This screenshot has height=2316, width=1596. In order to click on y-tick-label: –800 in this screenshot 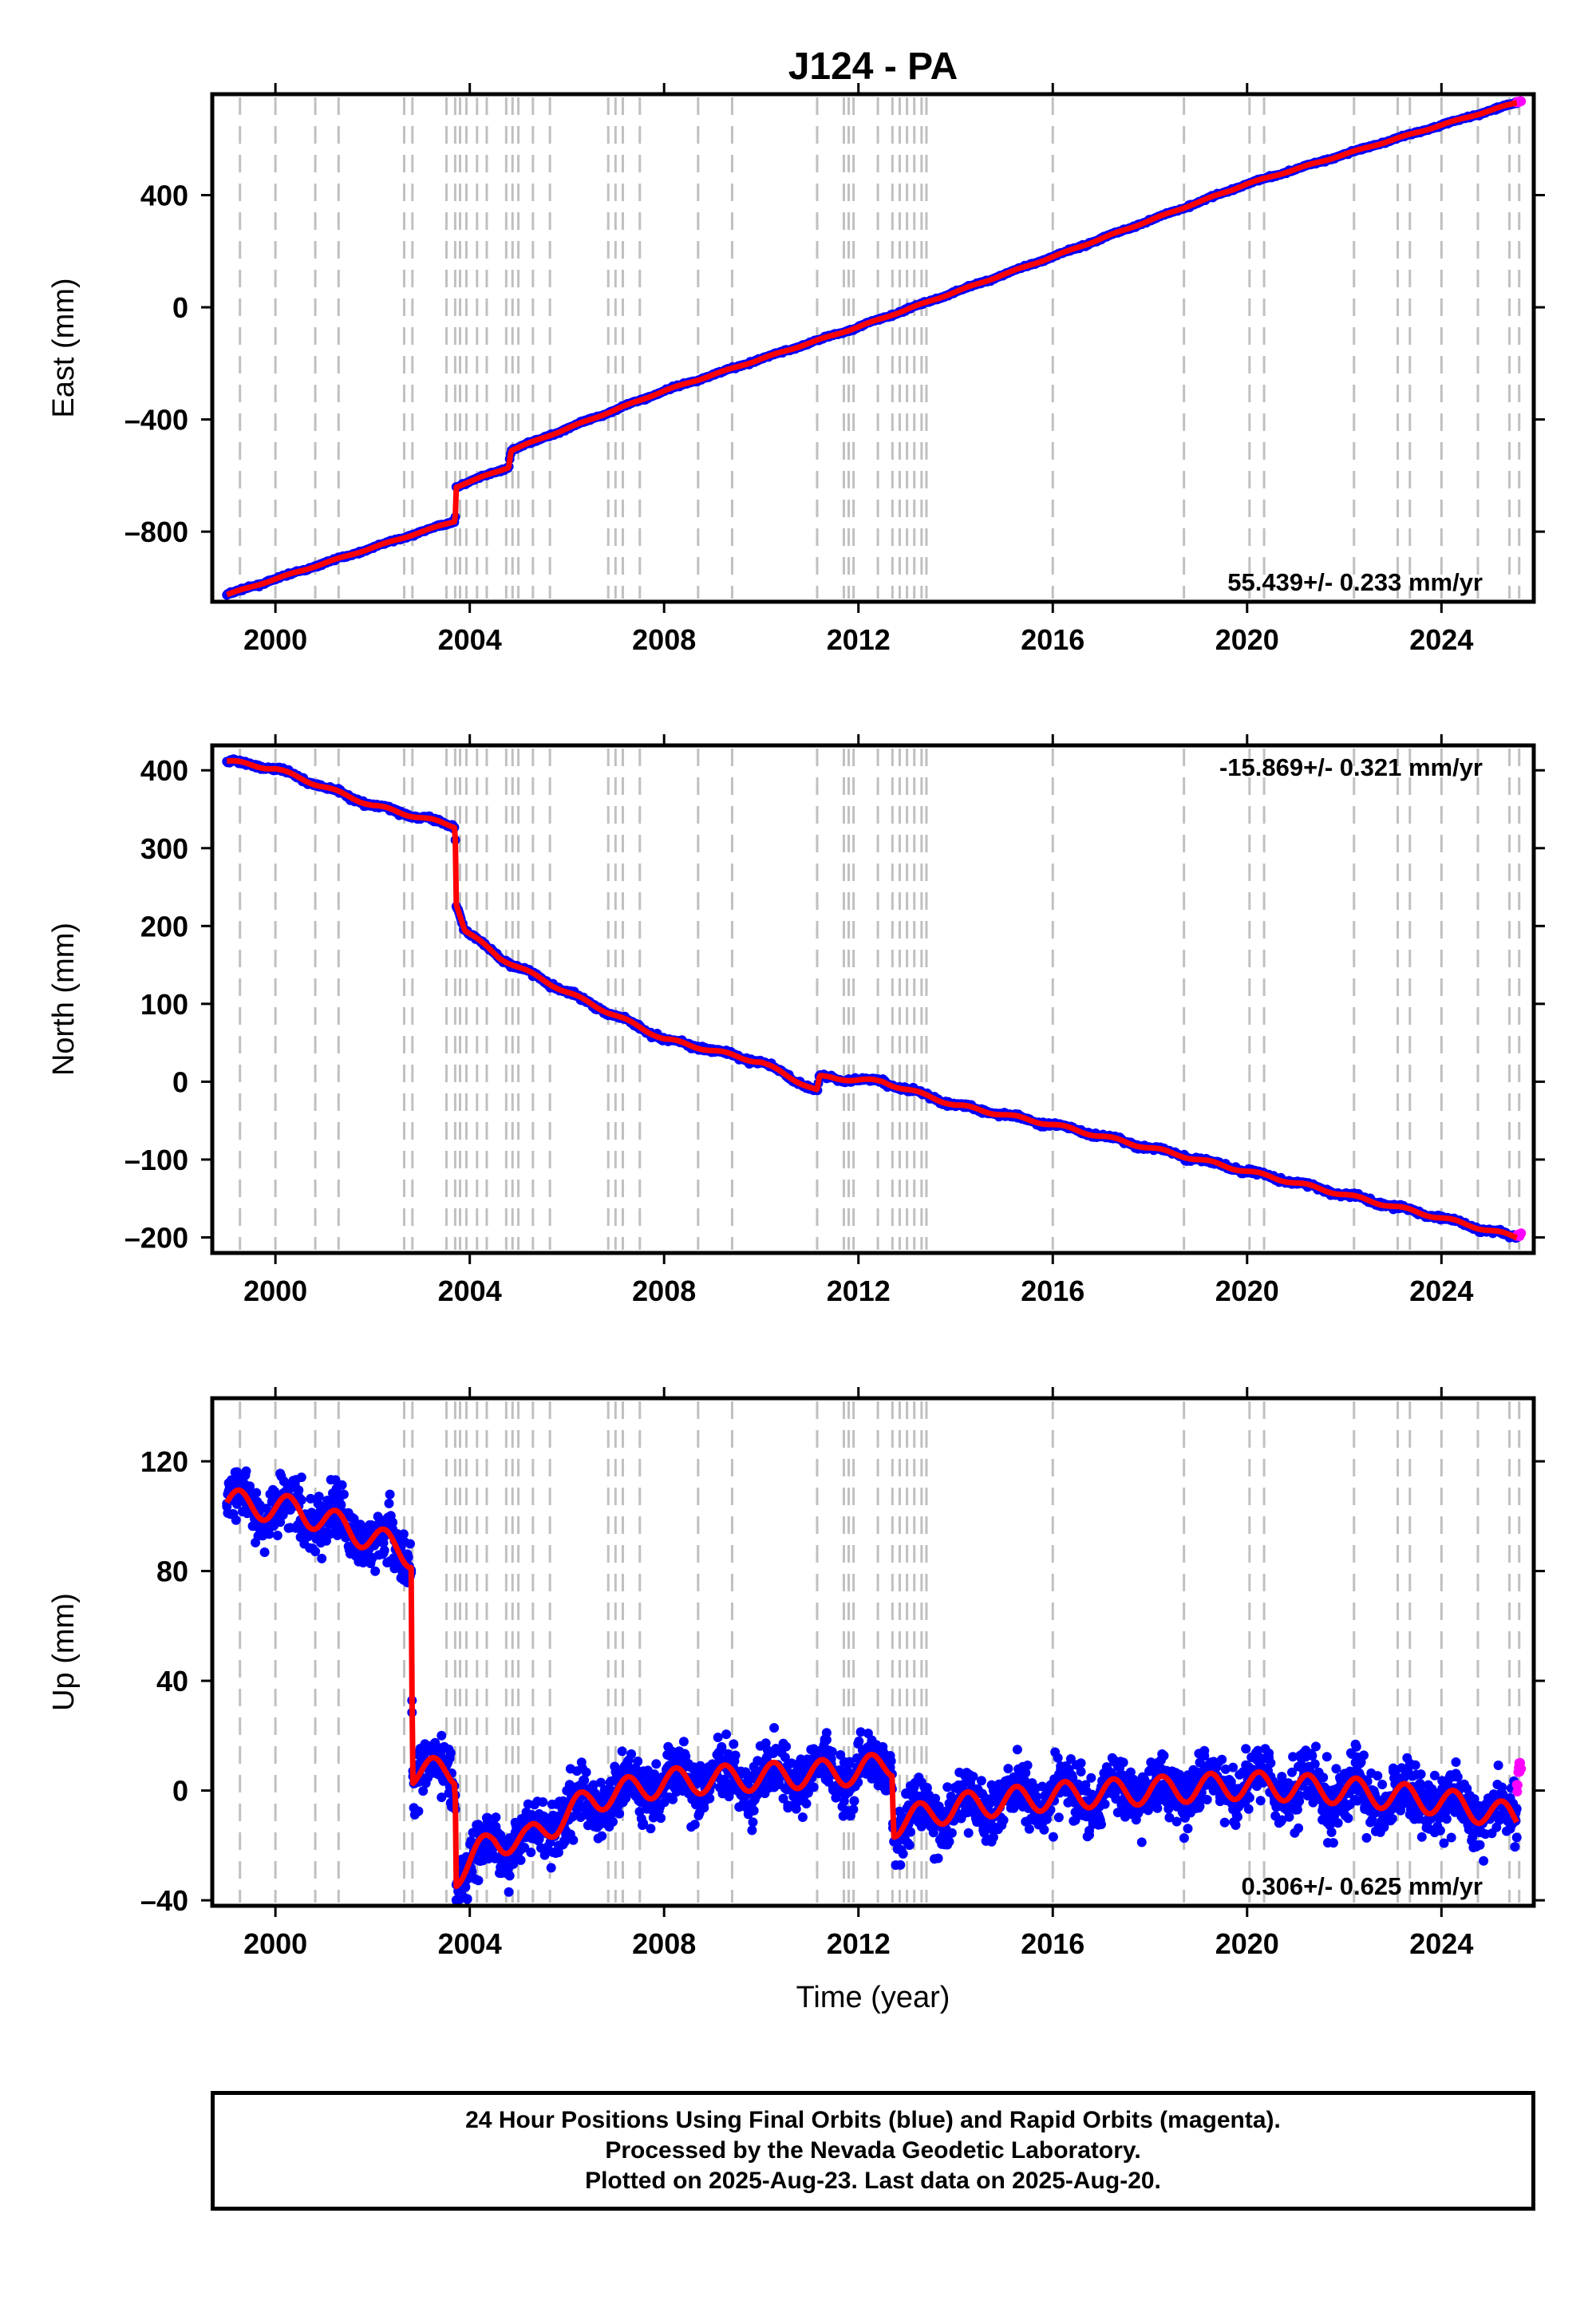, I will do `click(156, 532)`.